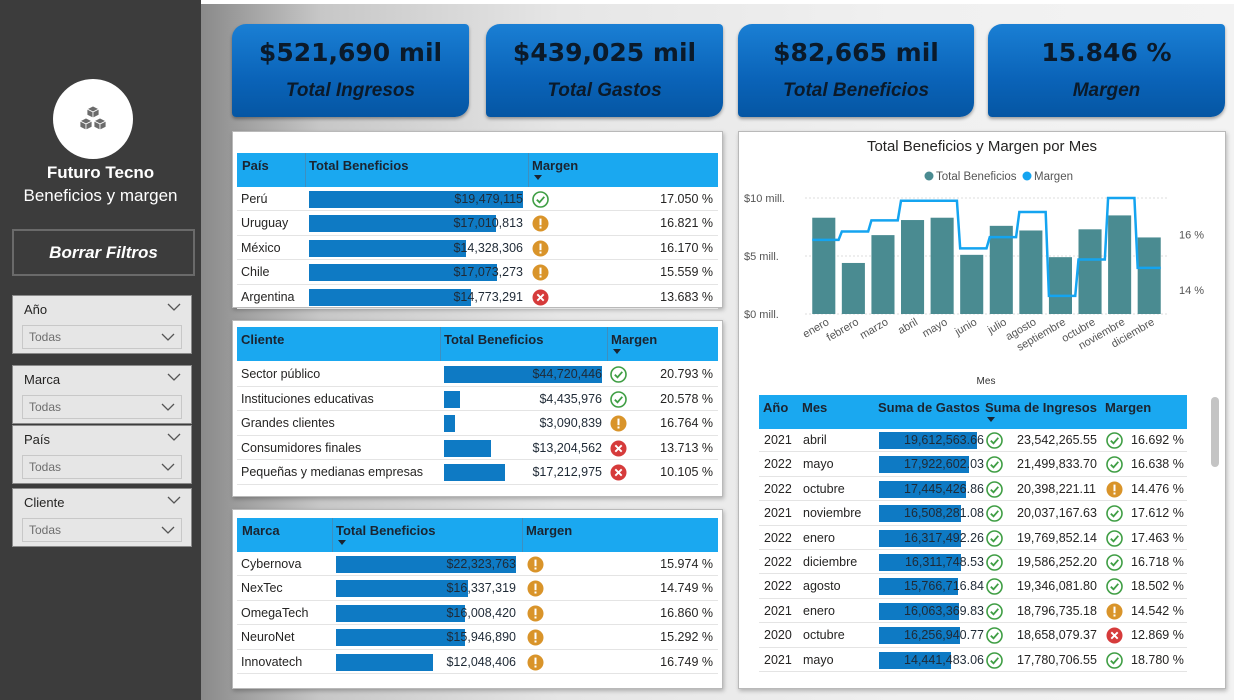 The image size is (1234, 700). I want to click on column-header-label: Total Beneficios, so click(386, 530).